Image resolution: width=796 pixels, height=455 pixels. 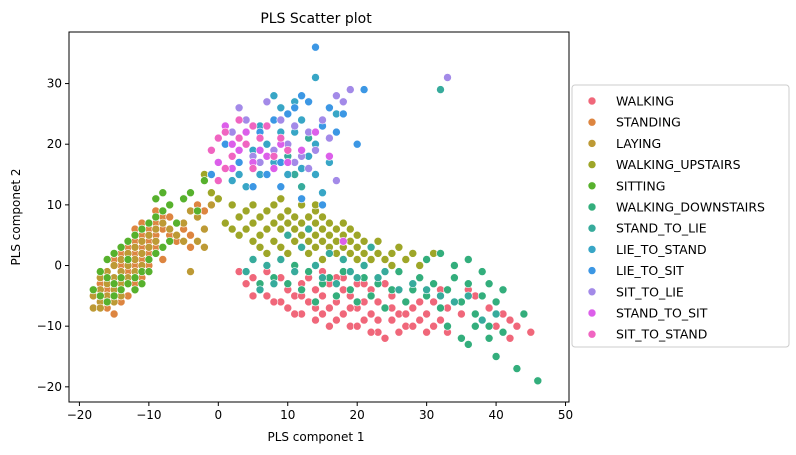 What do you see at coordinates (148, 415) in the screenshot?
I see `x-tick-label: −10` at bounding box center [148, 415].